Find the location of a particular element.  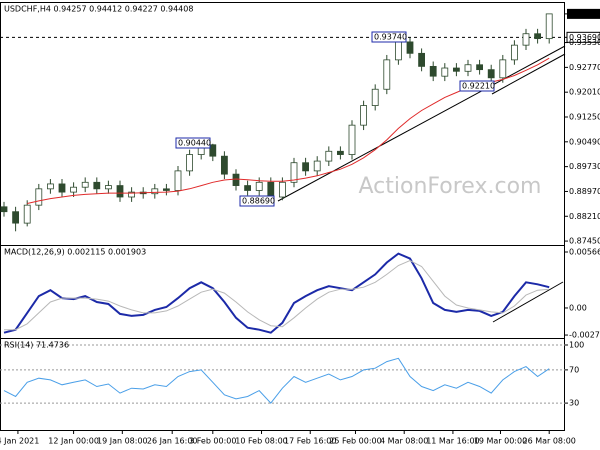

x-tick-label: 17 Feb 16:00 is located at coordinates (310, 441).